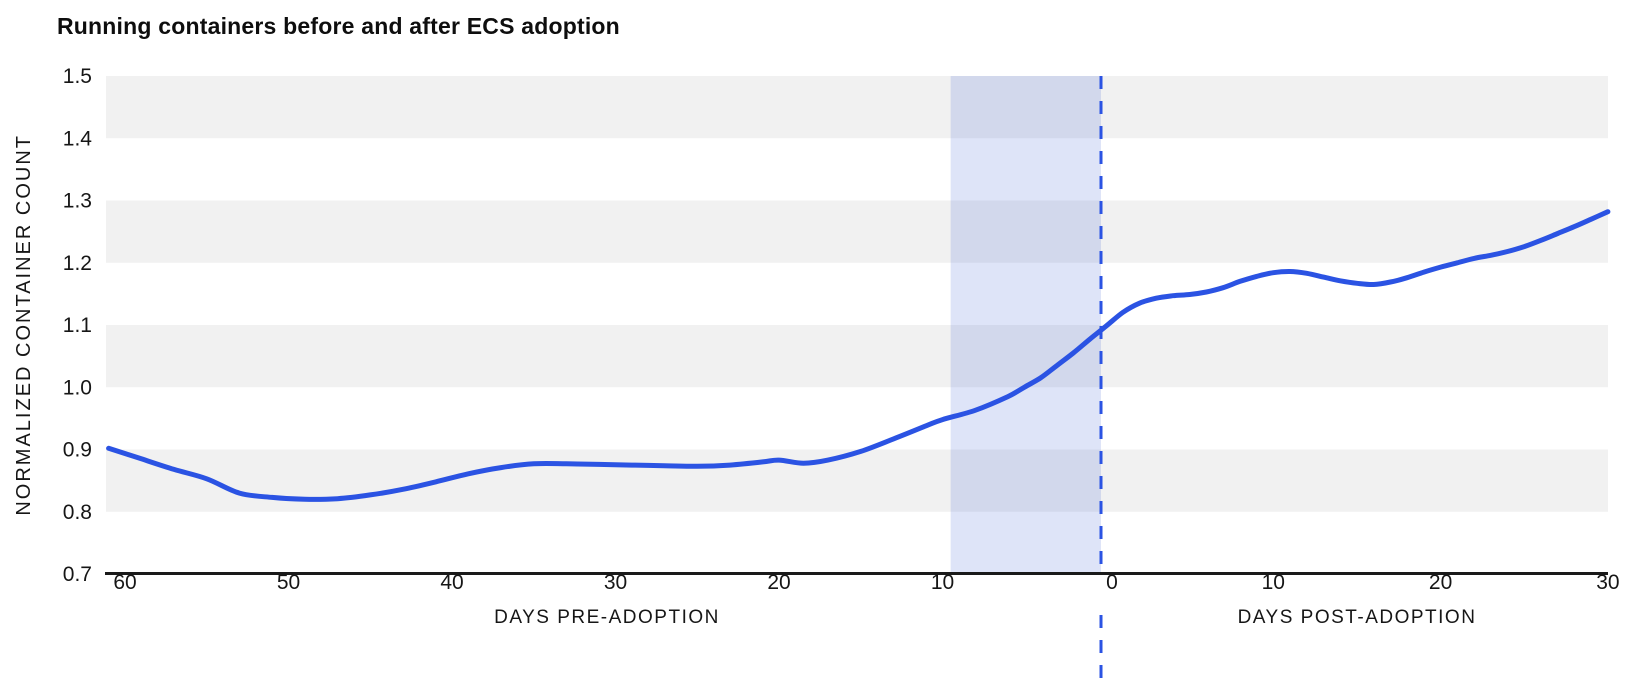  Describe the element at coordinates (77, 512) in the screenshot. I see `y-tick-label: 0.8` at that location.